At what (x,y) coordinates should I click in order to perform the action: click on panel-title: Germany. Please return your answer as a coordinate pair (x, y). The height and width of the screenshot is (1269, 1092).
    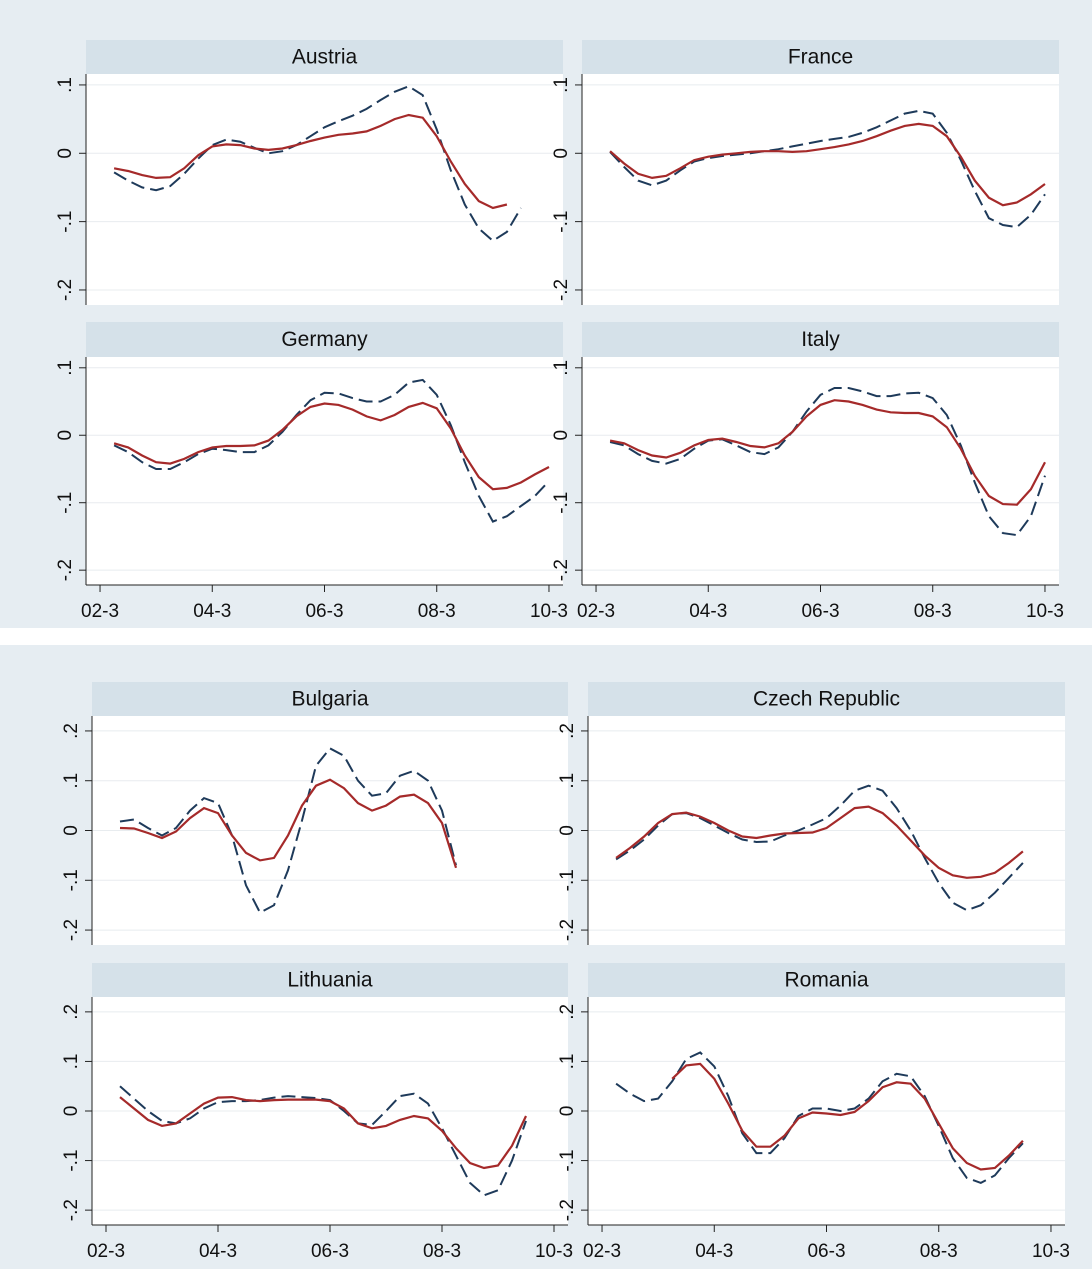
    Looking at the image, I should click on (324, 339).